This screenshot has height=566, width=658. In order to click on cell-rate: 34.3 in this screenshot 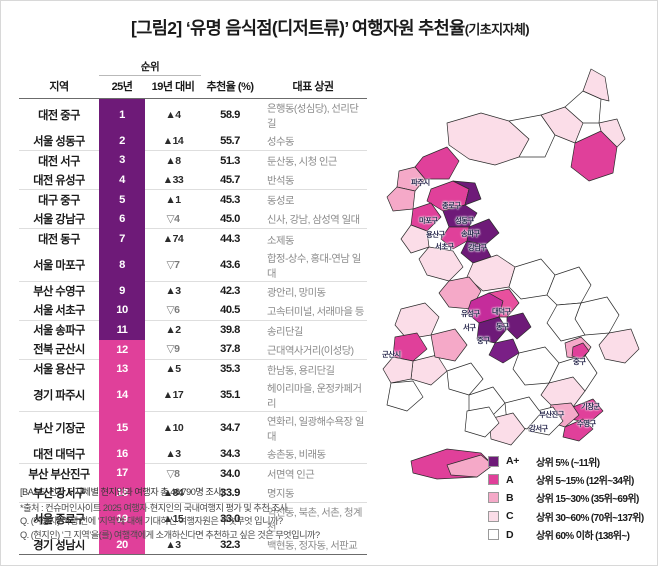, I will do `click(230, 454)`.